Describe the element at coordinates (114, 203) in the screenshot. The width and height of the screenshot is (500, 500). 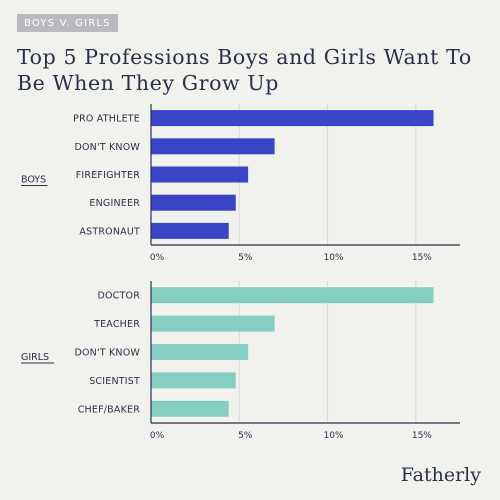
I see `boys-category-label-3: ENGINEER` at that location.